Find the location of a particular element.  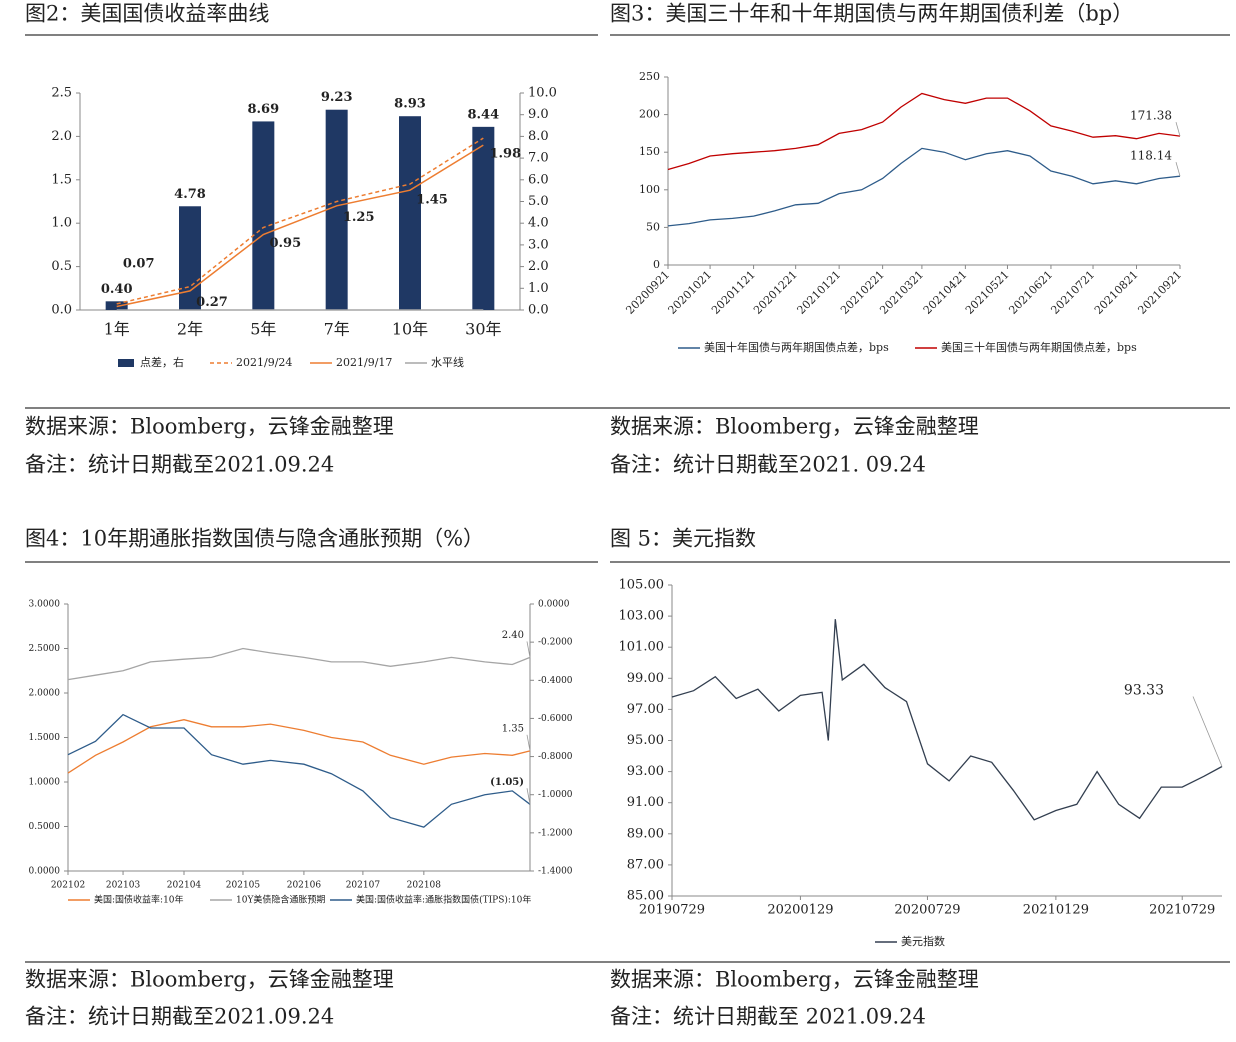

y-tick-label: 87.00 is located at coordinates (645, 864).